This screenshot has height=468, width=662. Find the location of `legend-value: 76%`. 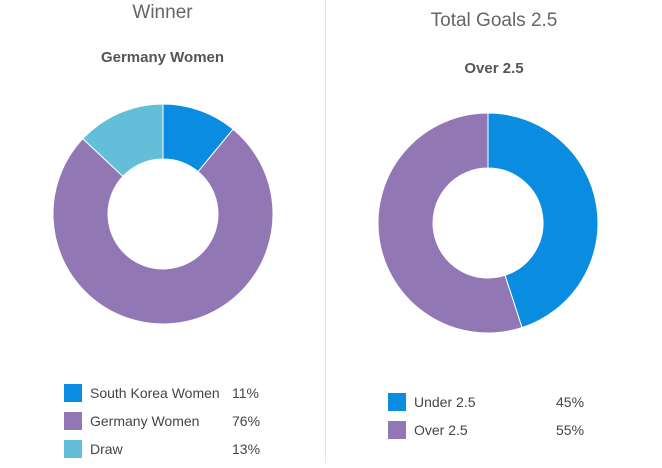

legend-value: 76% is located at coordinates (246, 421).